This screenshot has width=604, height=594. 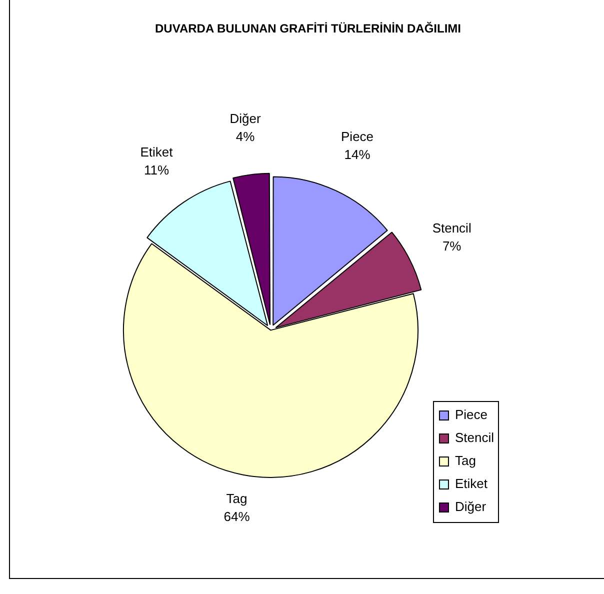 What do you see at coordinates (465, 460) in the screenshot?
I see `legend-label: Tag` at bounding box center [465, 460].